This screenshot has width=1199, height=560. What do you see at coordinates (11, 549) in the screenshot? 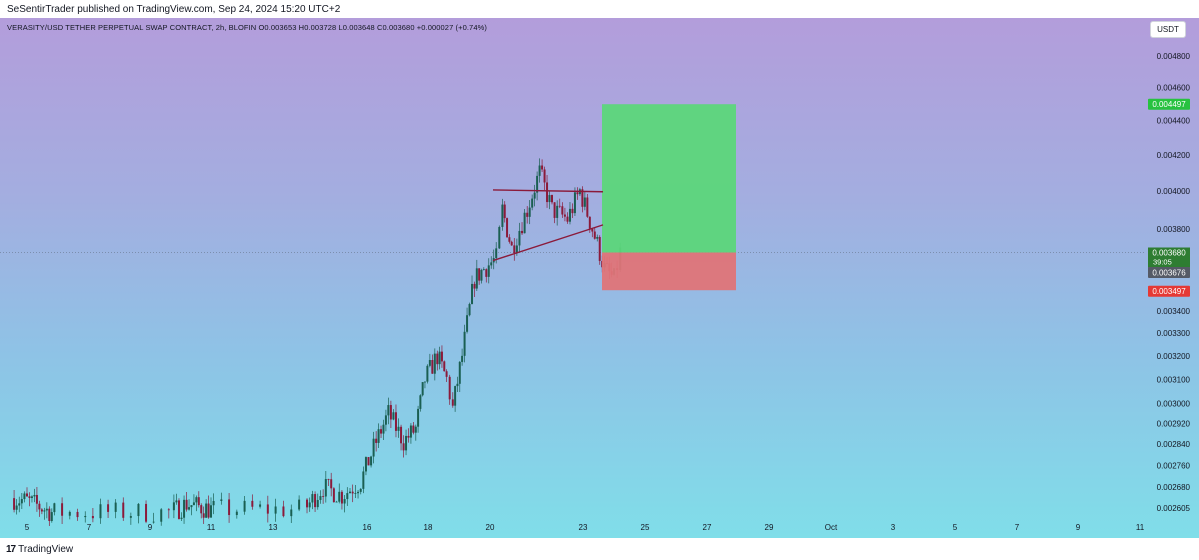
I see `tradingview-logo-icon: 17` at bounding box center [11, 549].